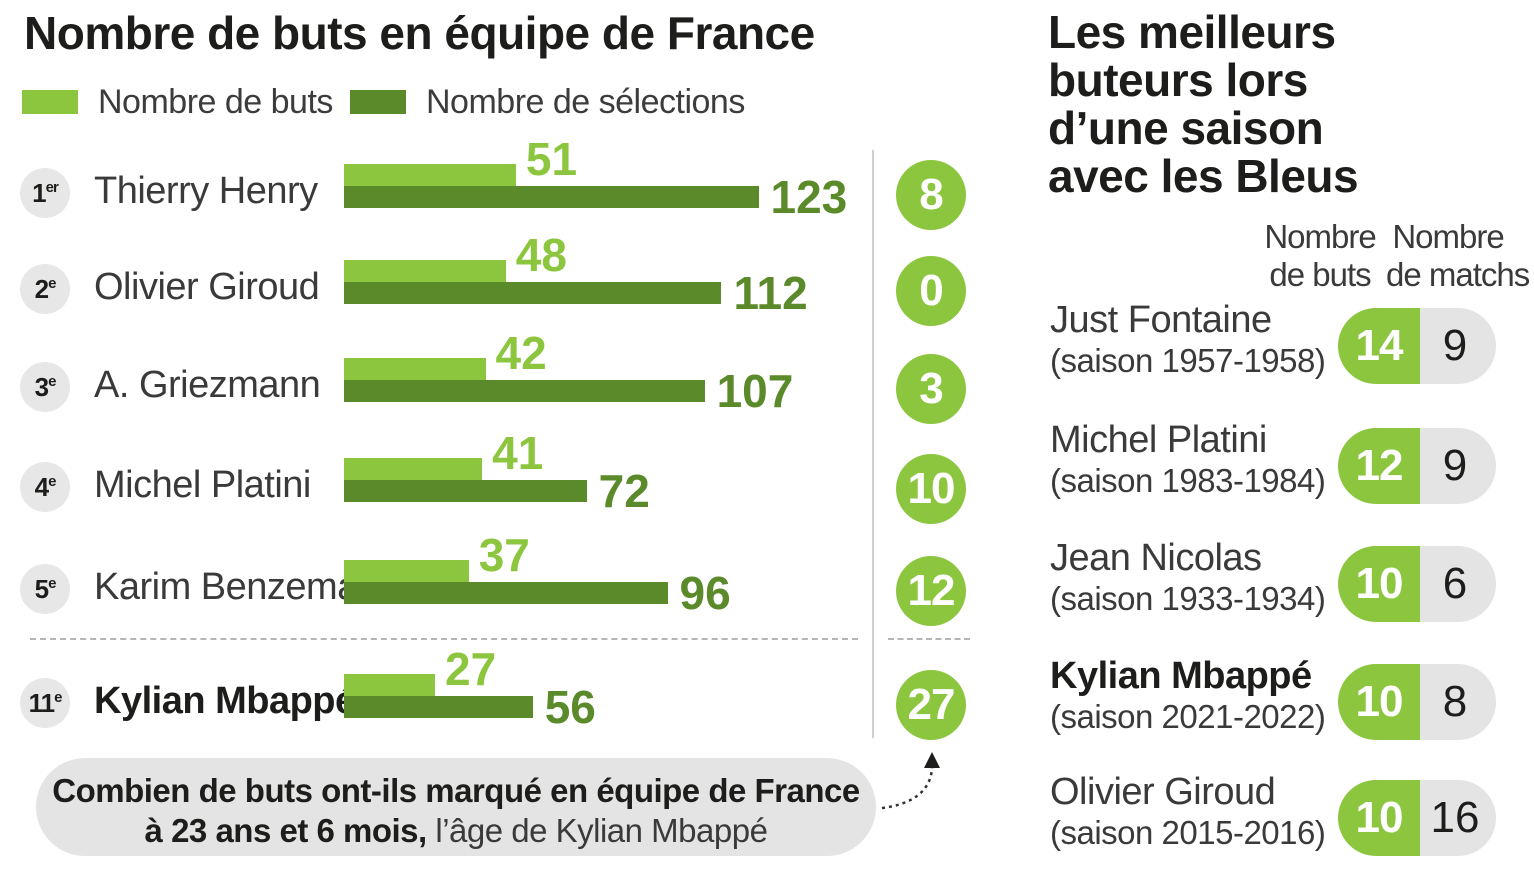 The image size is (1534, 869). Describe the element at coordinates (42, 588) in the screenshot. I see `rank-number: 5` at that location.